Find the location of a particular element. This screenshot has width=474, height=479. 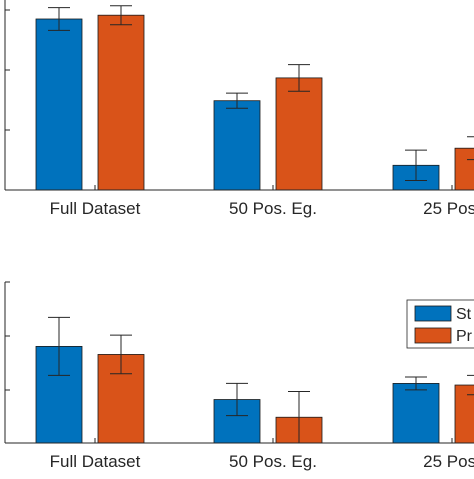

legend-label-1: St is located at coordinates (464, 314).